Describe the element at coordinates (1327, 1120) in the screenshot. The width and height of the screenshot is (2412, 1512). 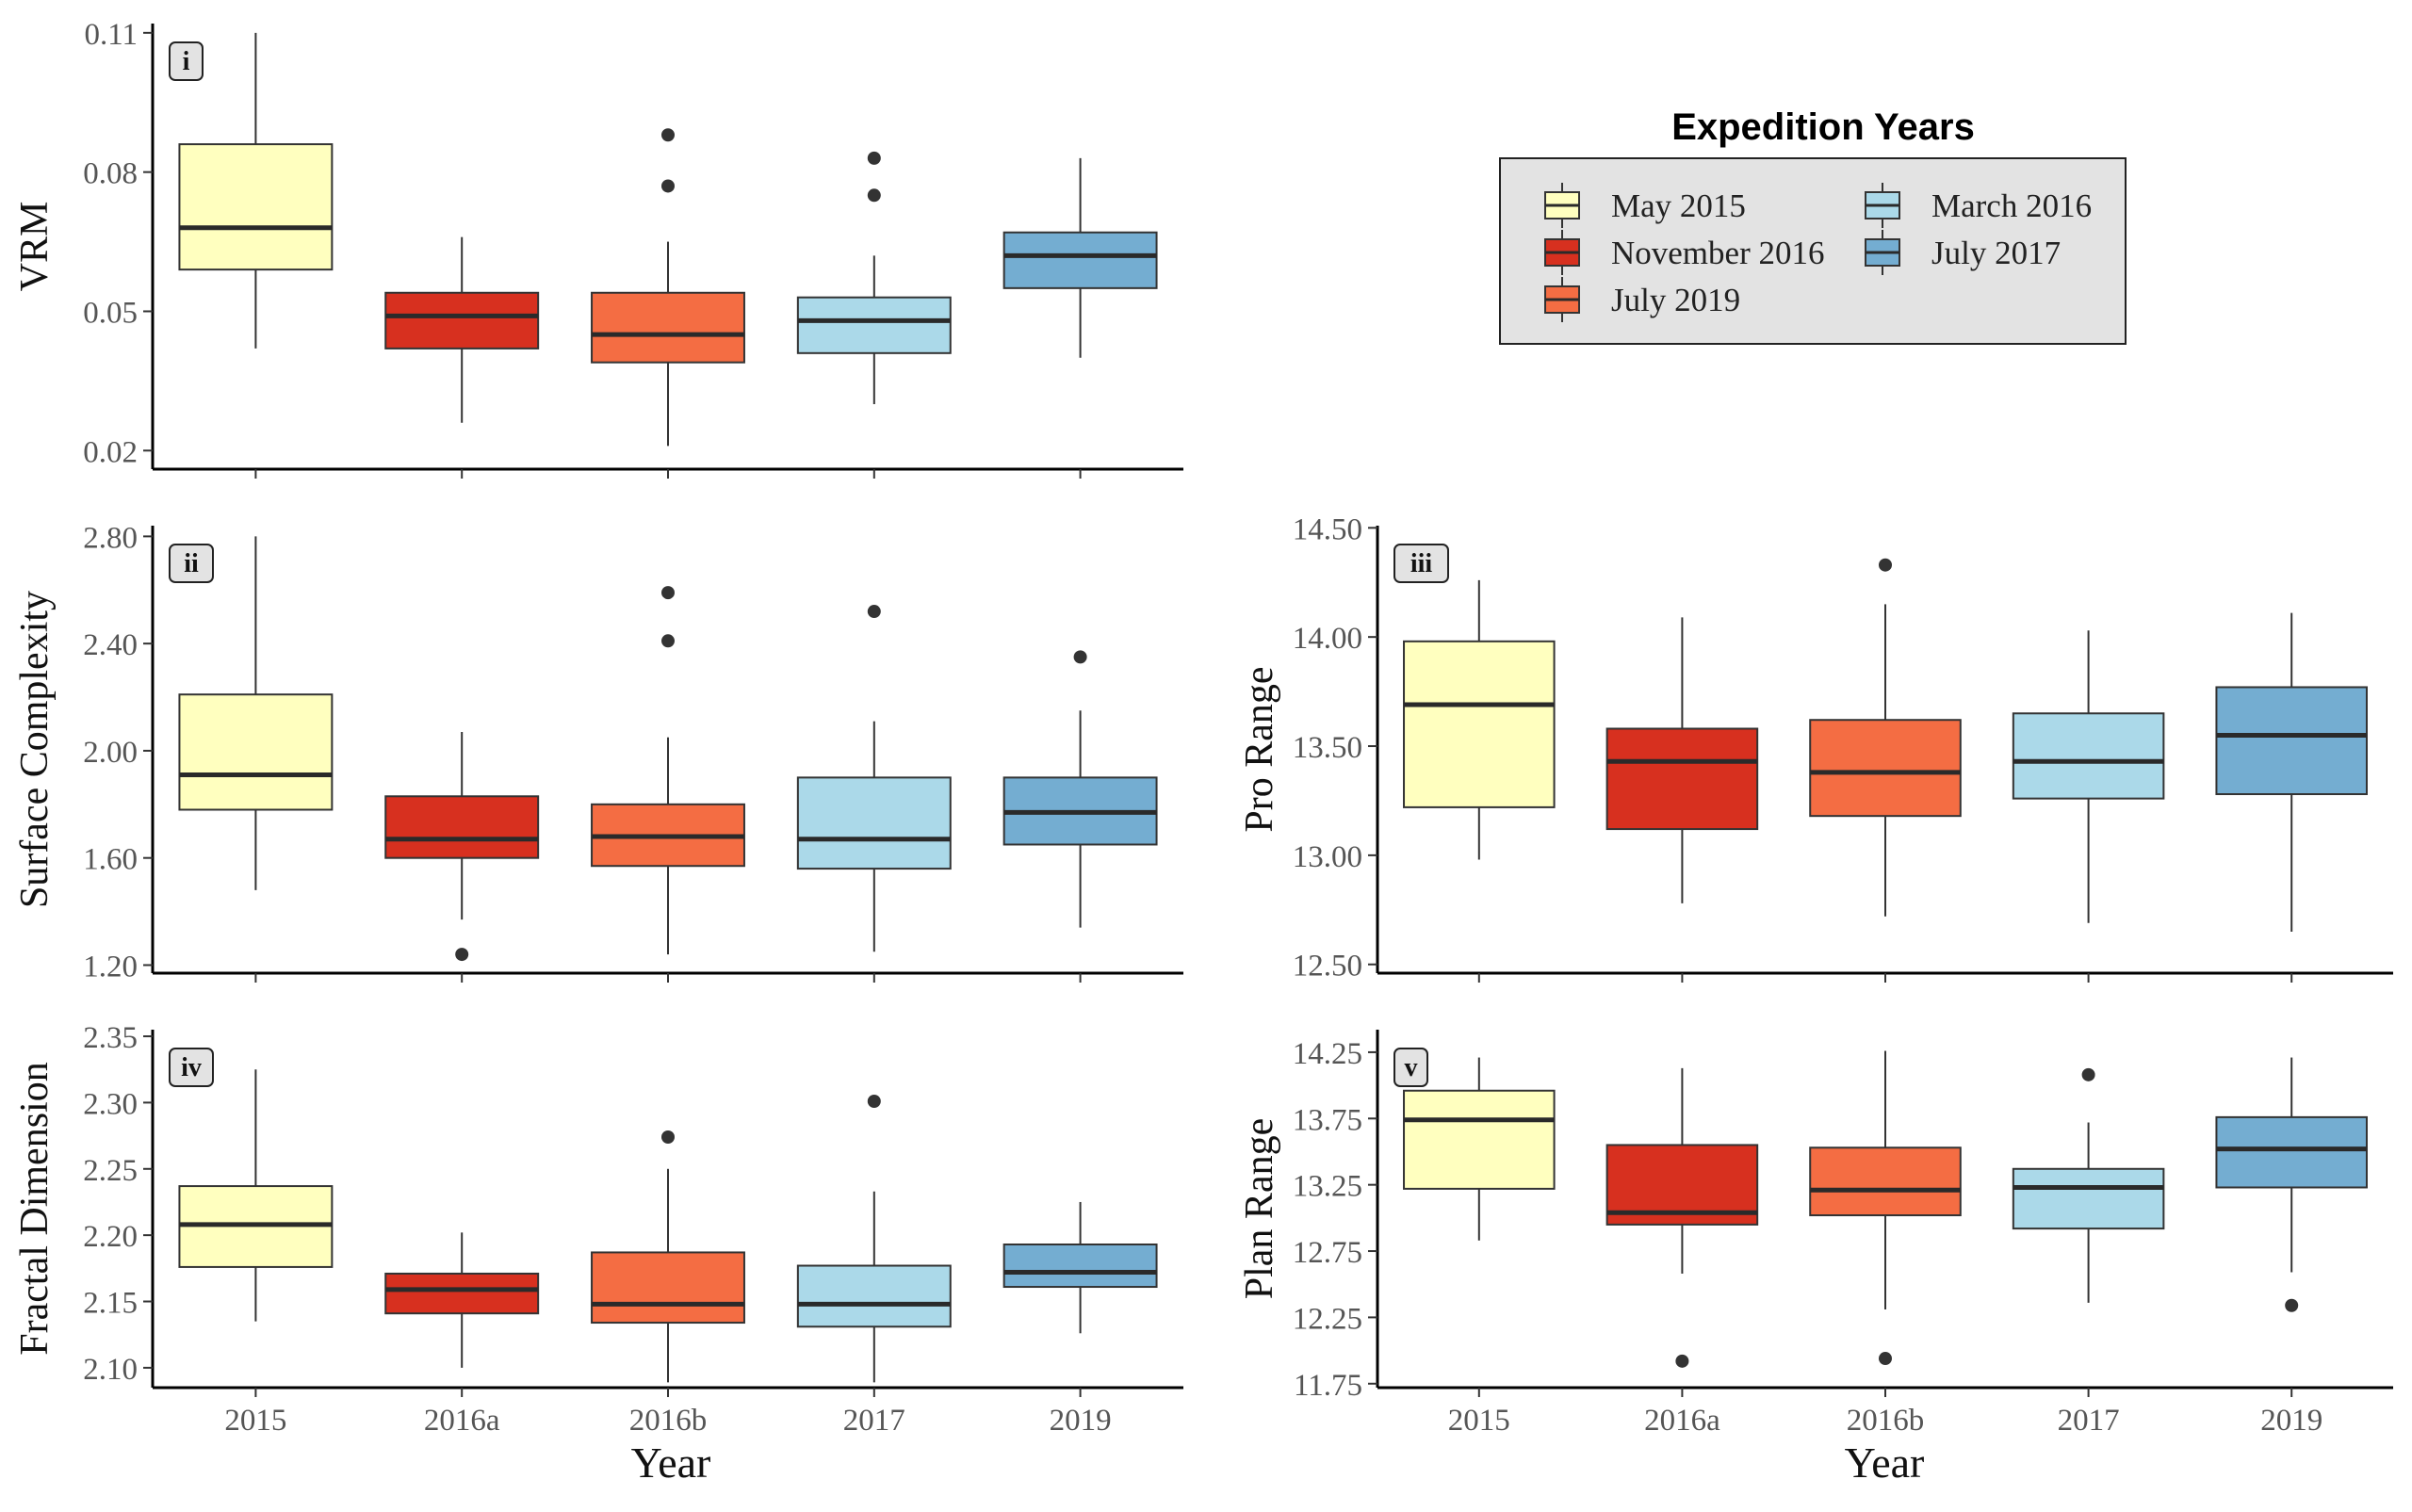
I see `y-tick-label: 13.75` at that location.